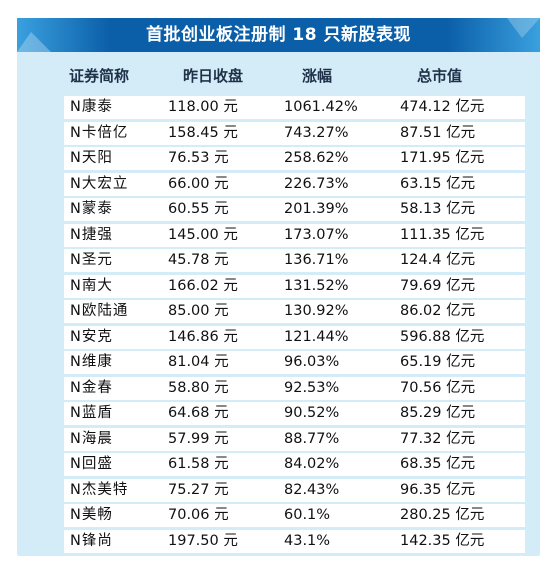 The width and height of the screenshot is (557, 572). Describe the element at coordinates (316, 311) in the screenshot. I see `rise-percent-cell: 130.92%` at that location.